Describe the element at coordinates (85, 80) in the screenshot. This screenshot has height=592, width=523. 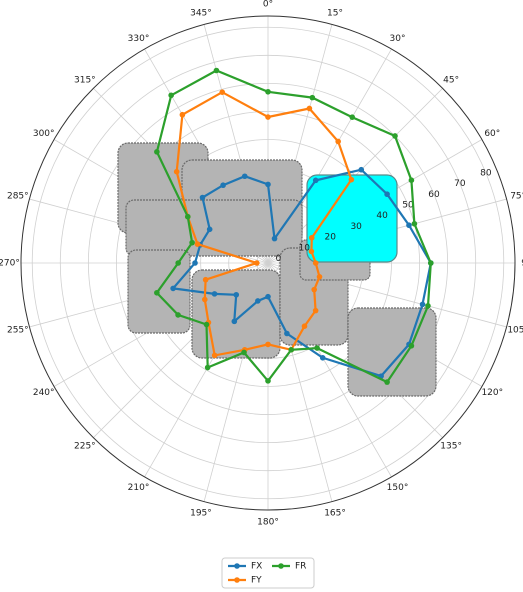
I see `theta-tick-label: 315°` at that location.